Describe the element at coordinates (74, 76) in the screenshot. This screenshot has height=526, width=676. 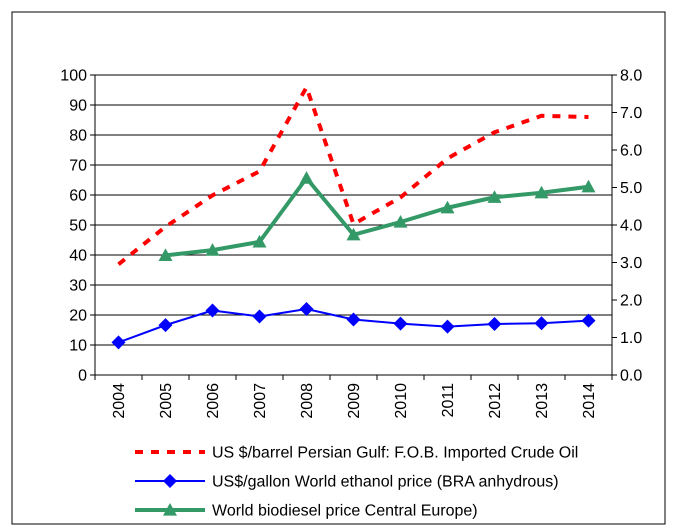
I see `y-tick-label: 100` at that location.